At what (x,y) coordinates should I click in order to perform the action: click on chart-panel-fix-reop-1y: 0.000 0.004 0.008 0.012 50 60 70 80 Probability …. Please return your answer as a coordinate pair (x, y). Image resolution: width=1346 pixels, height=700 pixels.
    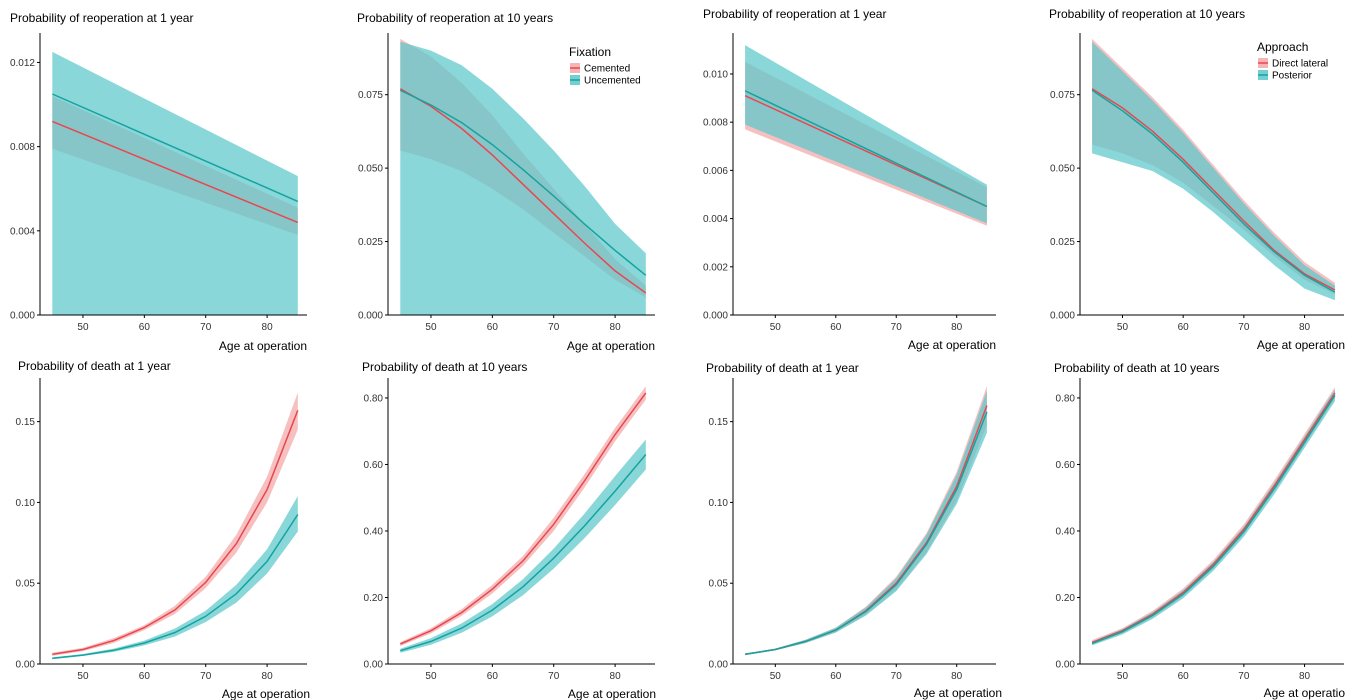
    Looking at the image, I should click on (158, 182).